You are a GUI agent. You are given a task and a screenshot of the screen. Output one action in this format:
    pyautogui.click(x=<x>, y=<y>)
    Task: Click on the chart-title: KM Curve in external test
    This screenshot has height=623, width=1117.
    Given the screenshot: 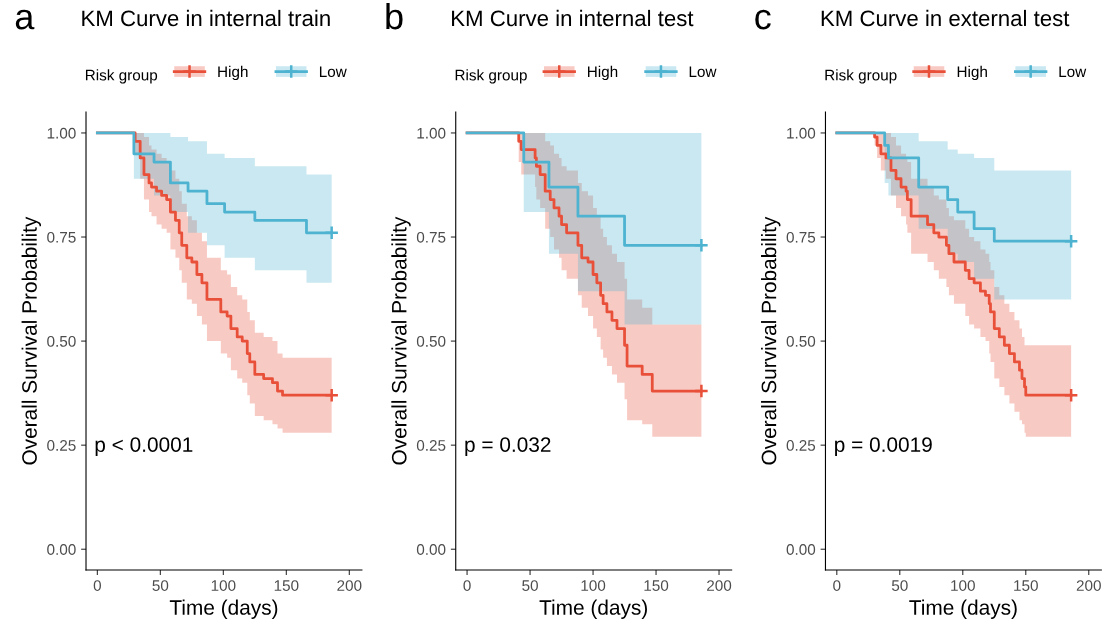 What is the action you would take?
    pyautogui.click(x=945, y=18)
    